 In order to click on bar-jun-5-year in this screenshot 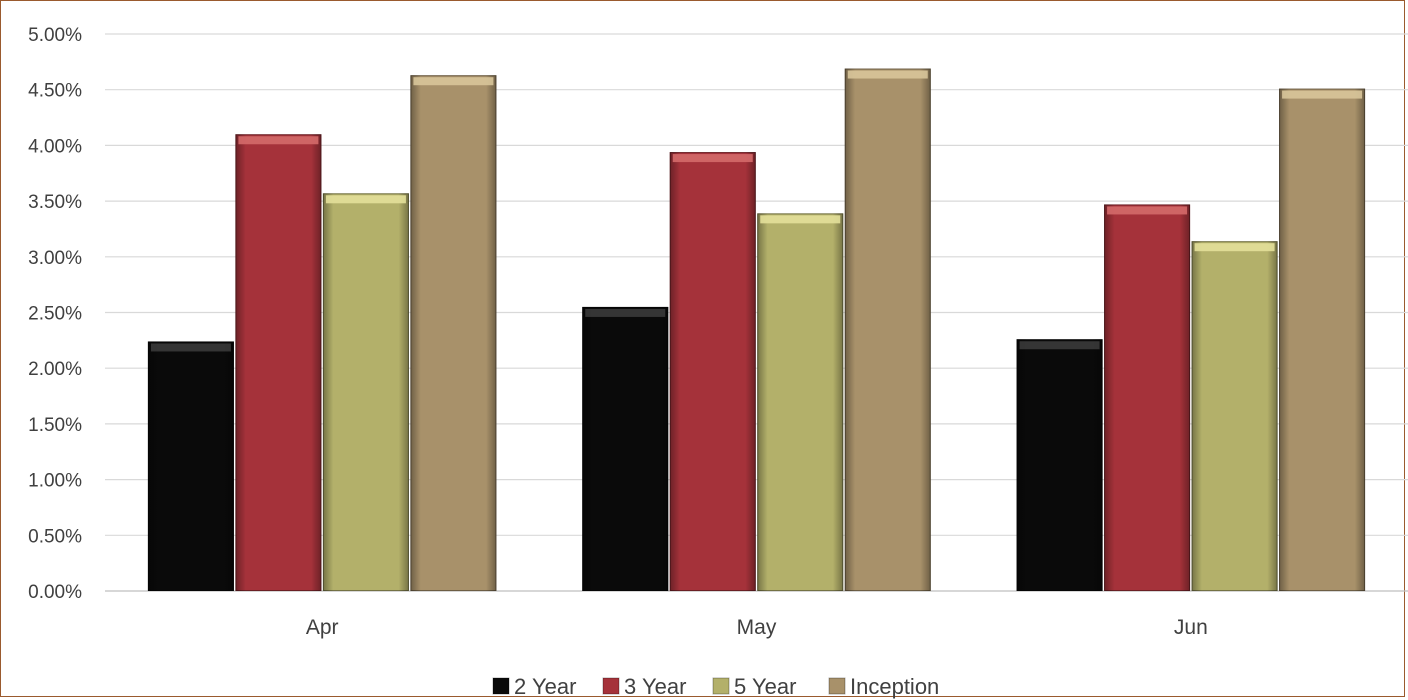, I will do `click(1234, 416)`.